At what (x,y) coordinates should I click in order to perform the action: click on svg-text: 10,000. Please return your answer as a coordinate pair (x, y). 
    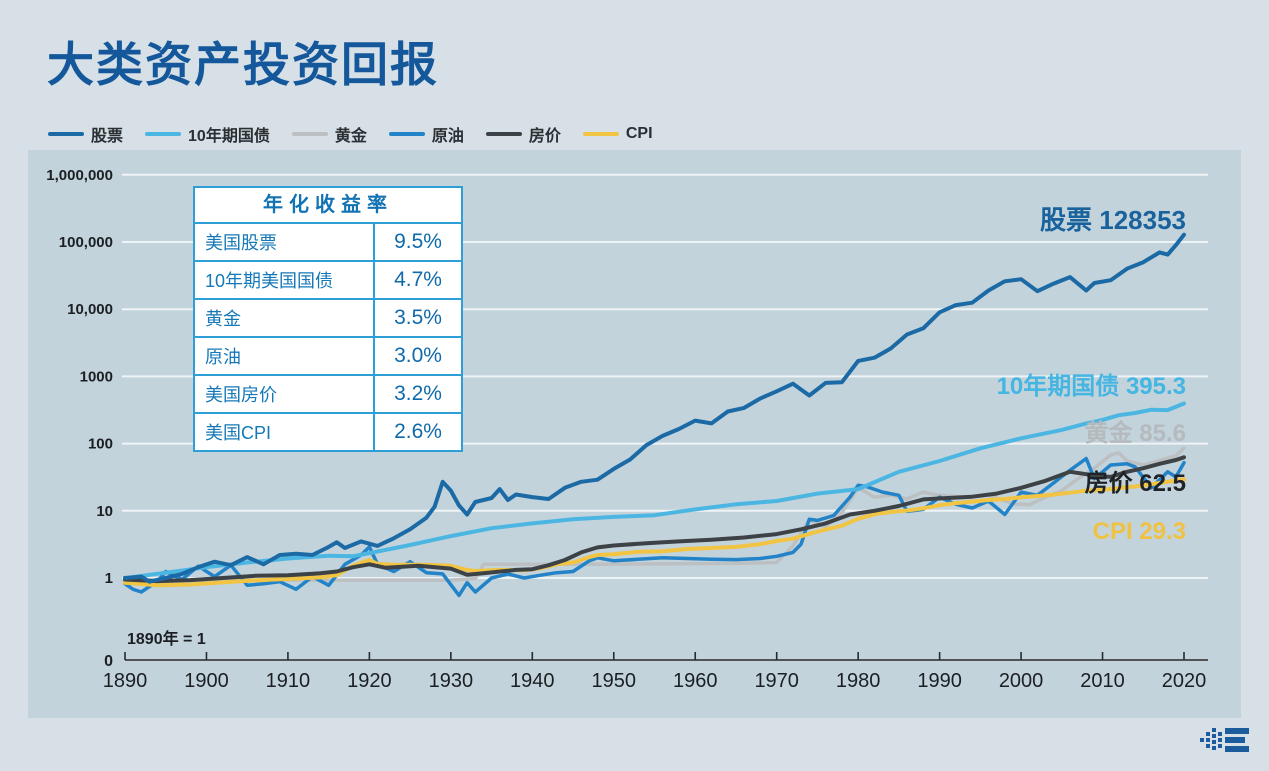
    Looking at the image, I should click on (90, 309).